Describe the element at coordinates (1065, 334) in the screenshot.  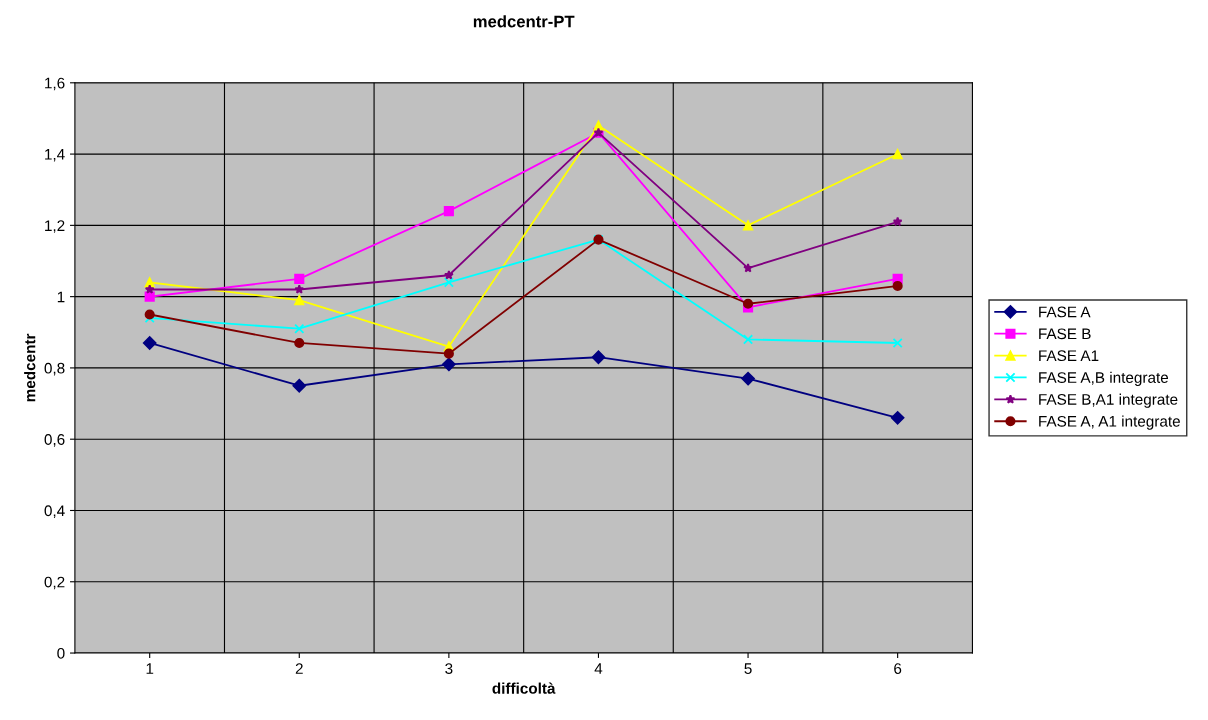
I see `legend-label: FASE B` at that location.